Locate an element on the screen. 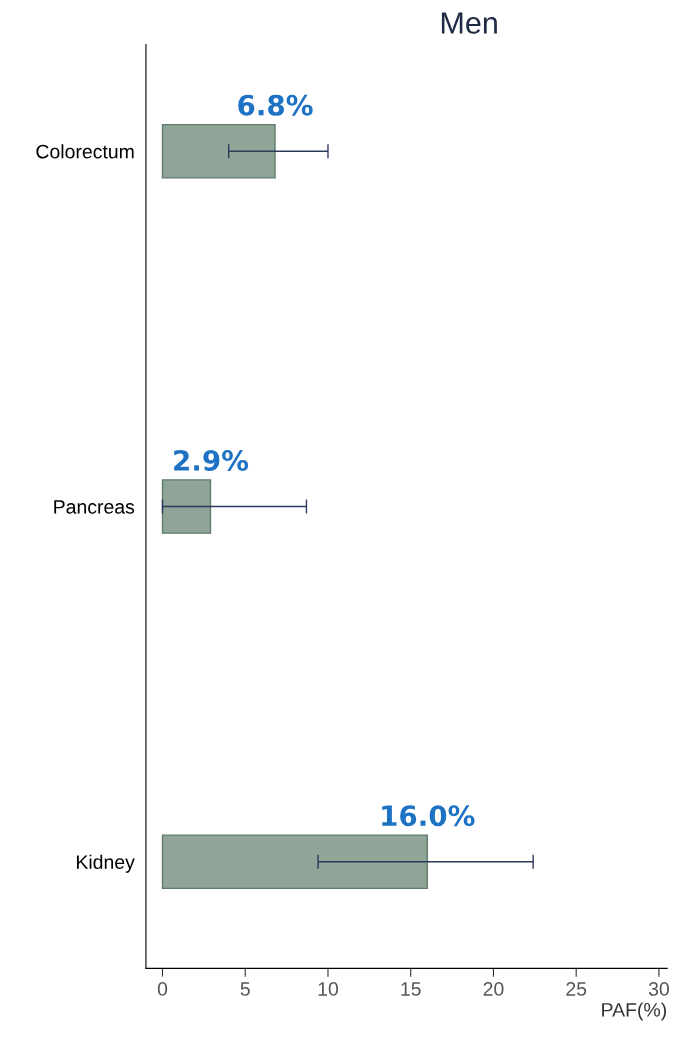  data-label: 16.0% is located at coordinates (428, 816).